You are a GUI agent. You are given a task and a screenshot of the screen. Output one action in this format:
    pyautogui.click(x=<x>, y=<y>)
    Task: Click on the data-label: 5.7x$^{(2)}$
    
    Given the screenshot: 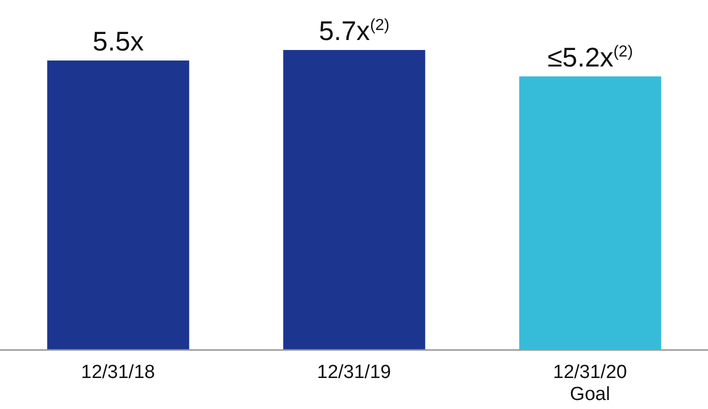 What is the action you would take?
    pyautogui.click(x=354, y=31)
    